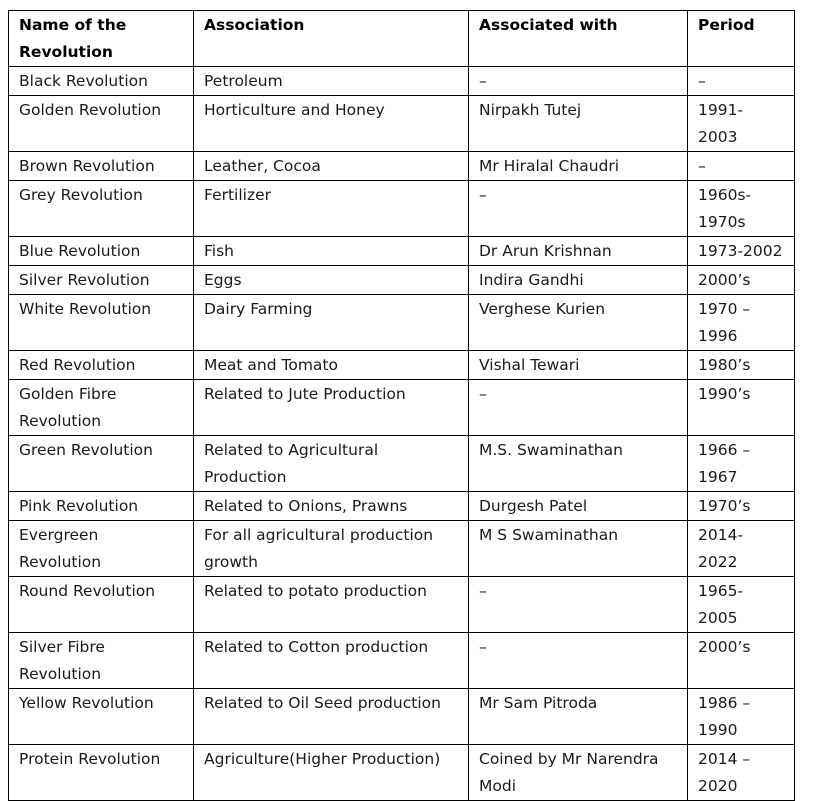 The image size is (825, 801). I want to click on cell-revolution-name: Black Revolution, so click(101, 81).